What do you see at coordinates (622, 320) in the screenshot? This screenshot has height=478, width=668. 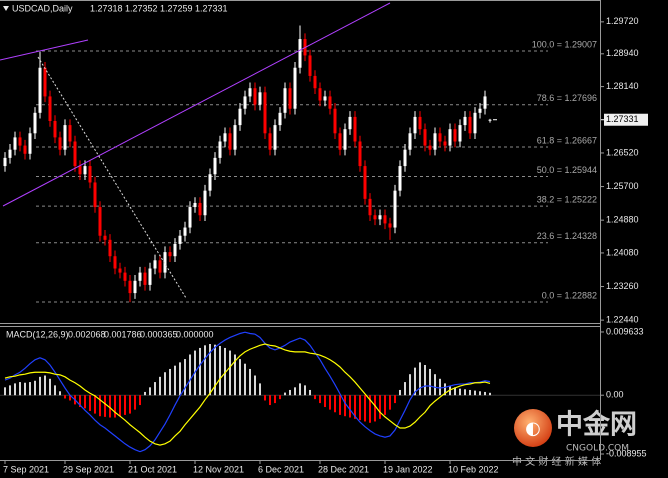 I see `y-tick-label: 1.22440` at bounding box center [622, 320].